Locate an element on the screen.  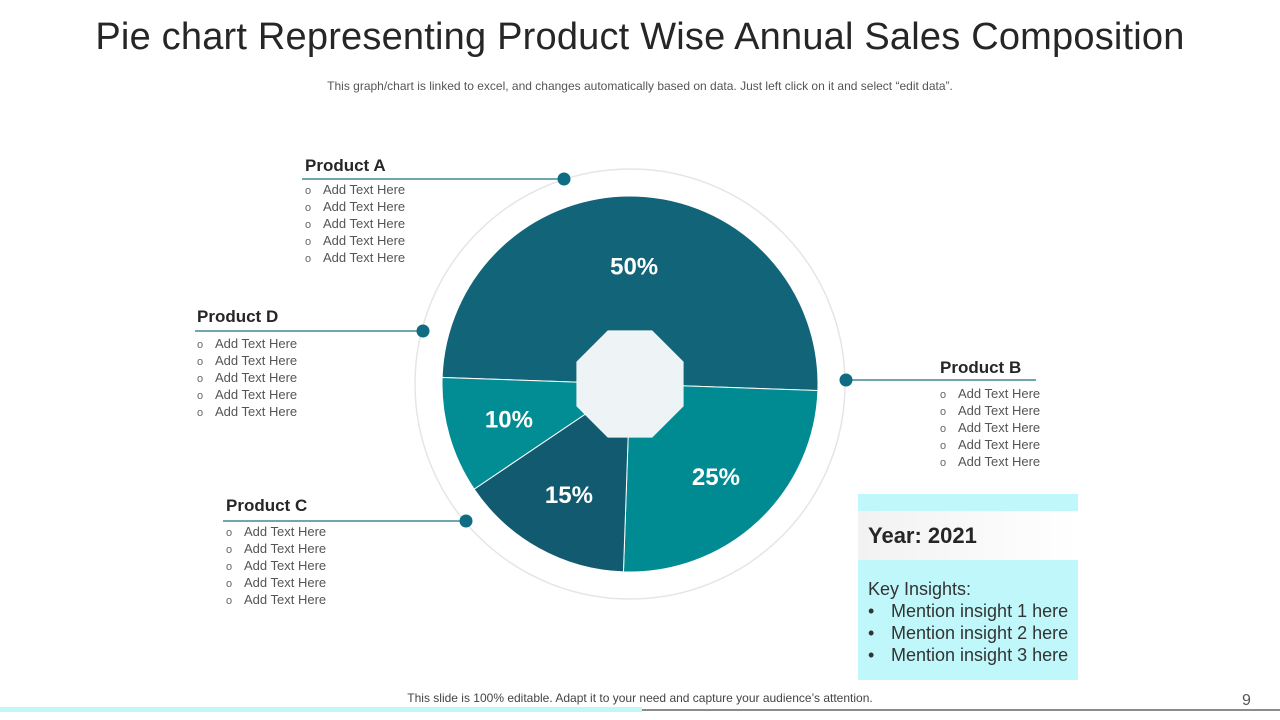
pie-slice-product-c is located at coordinates (720, 478).